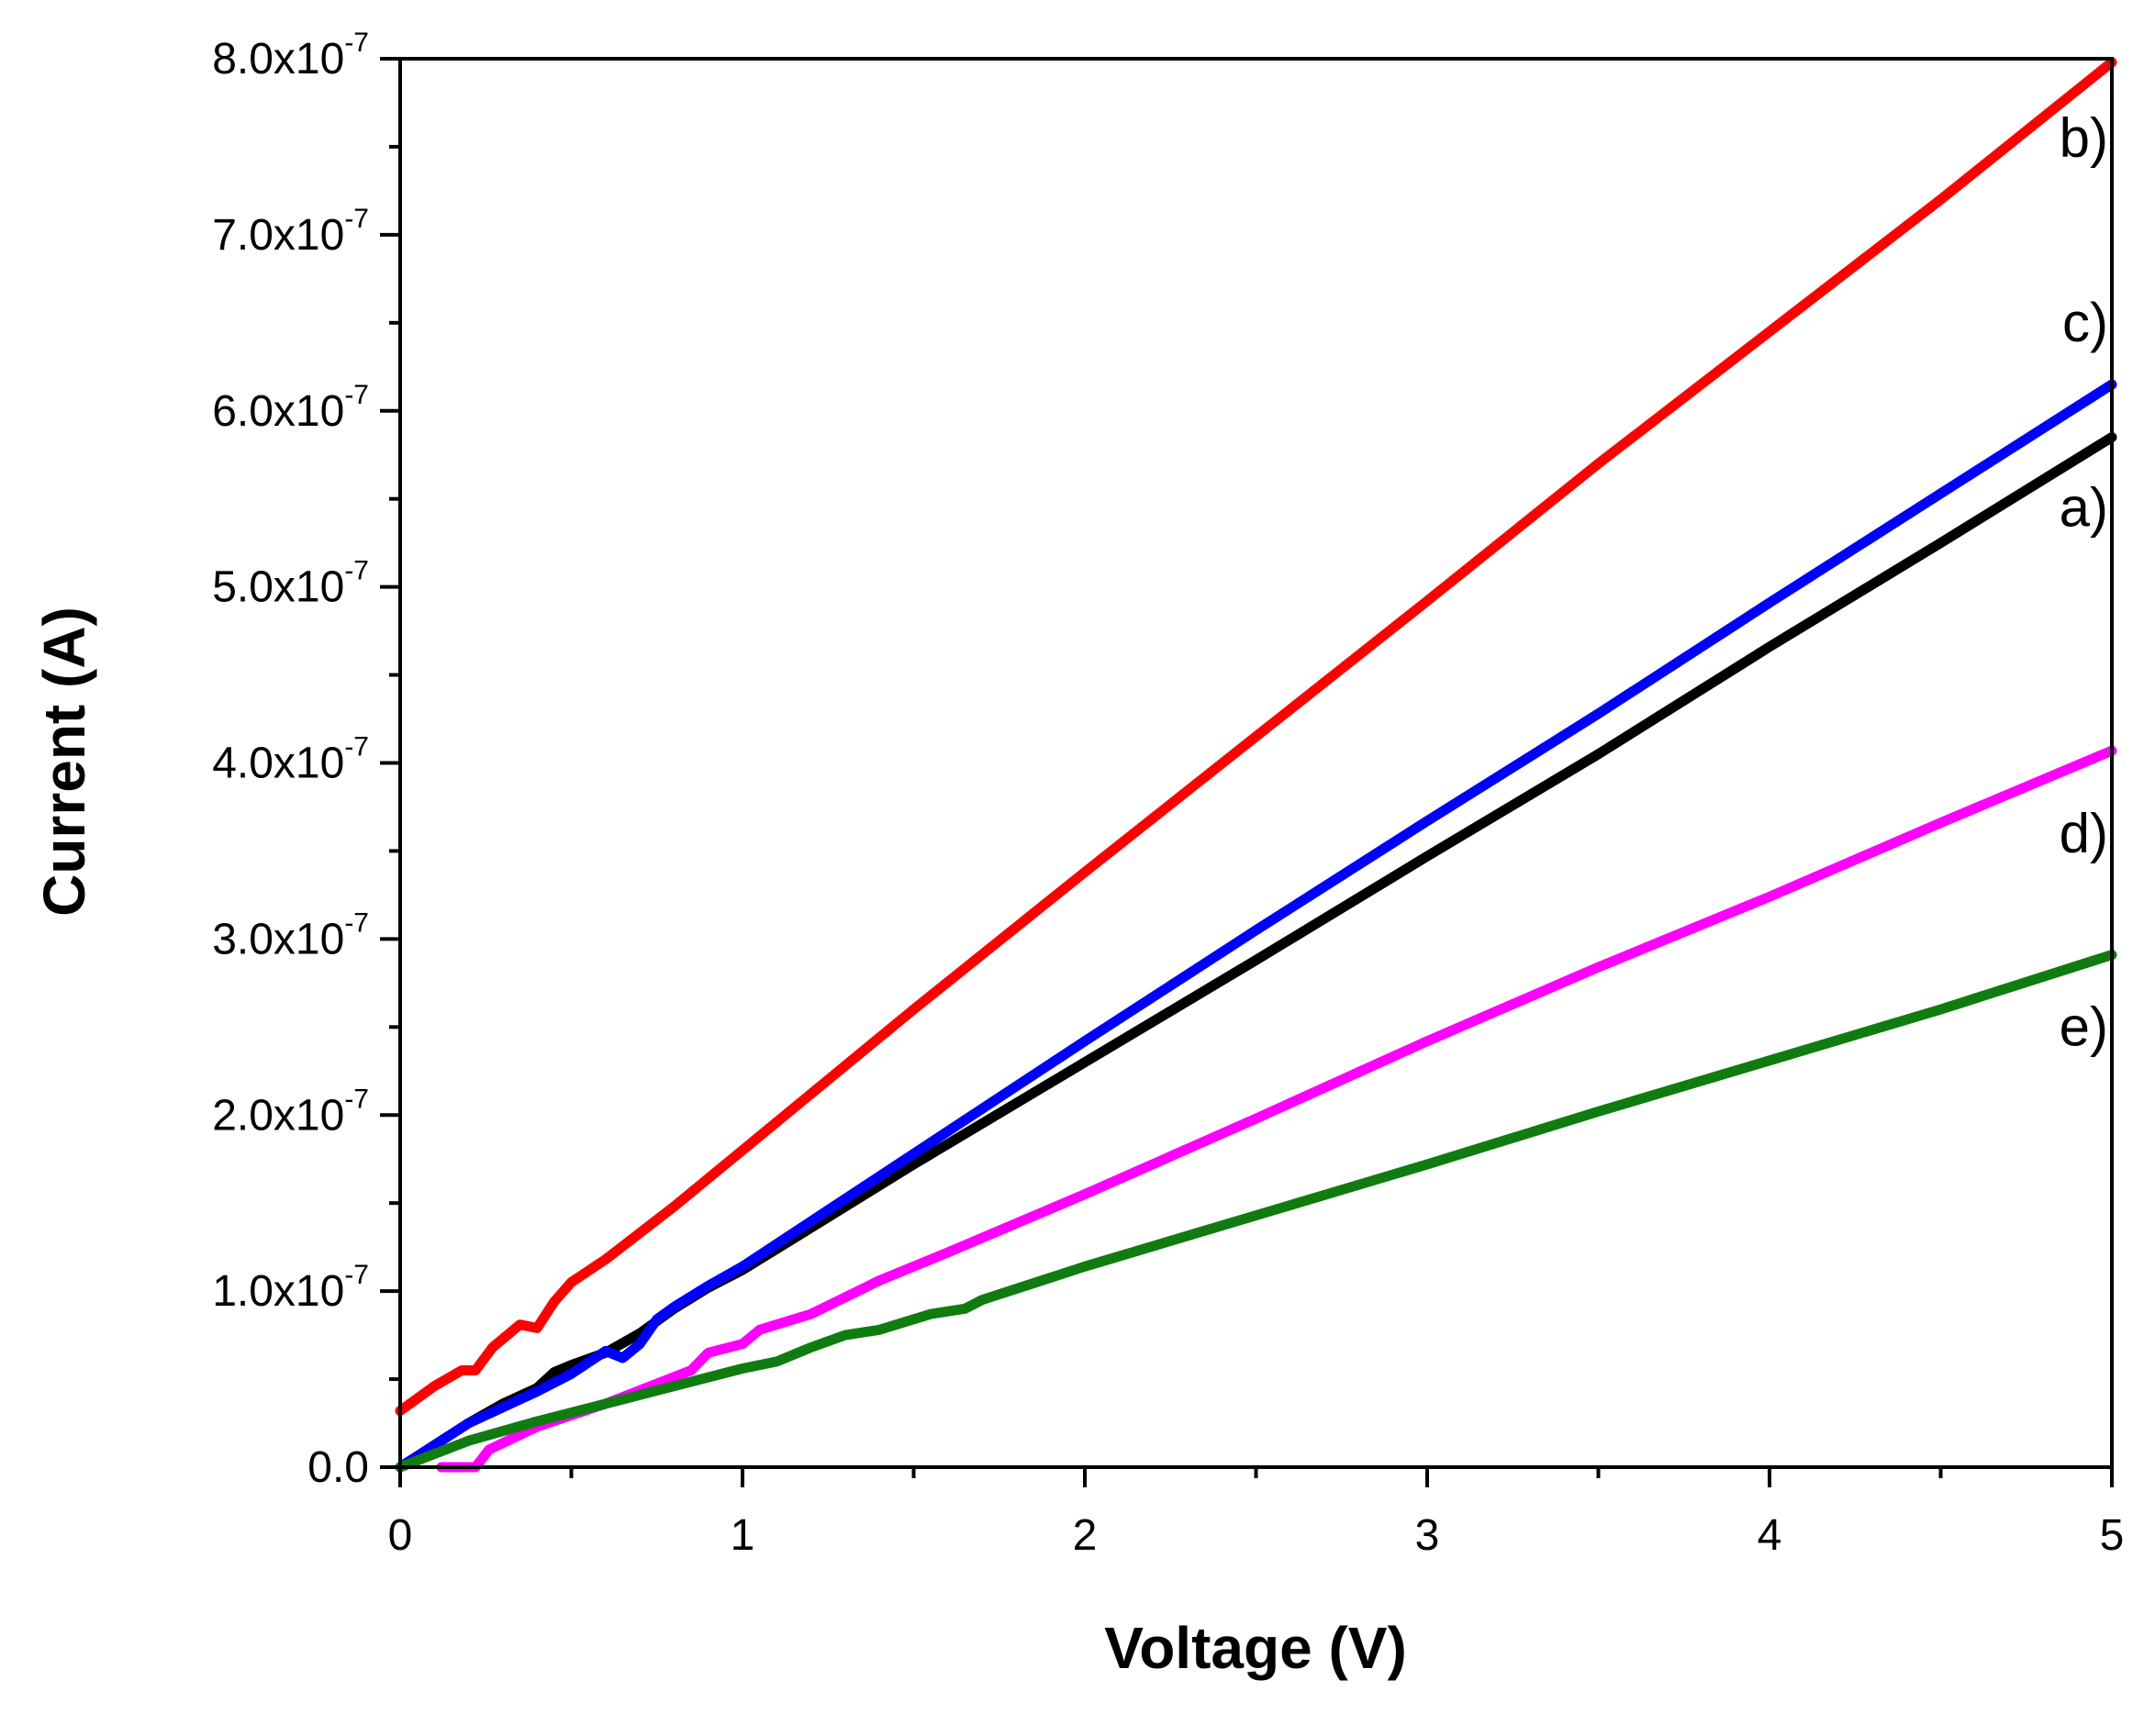 The height and width of the screenshot is (1736, 2155). What do you see at coordinates (1255, 1648) in the screenshot?
I see `x-axis-title: Voltage (V)` at bounding box center [1255, 1648].